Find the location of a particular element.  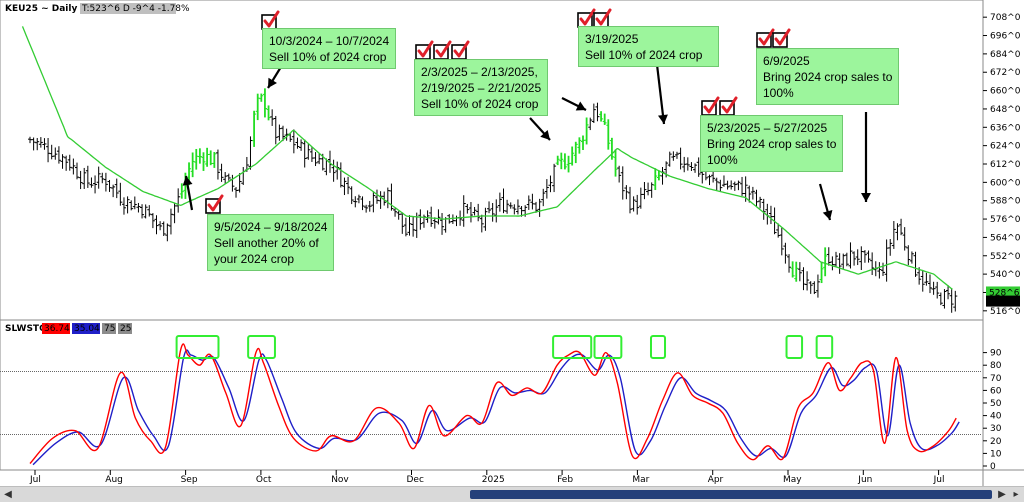

x-tick-label: 2025 is located at coordinates (493, 480).